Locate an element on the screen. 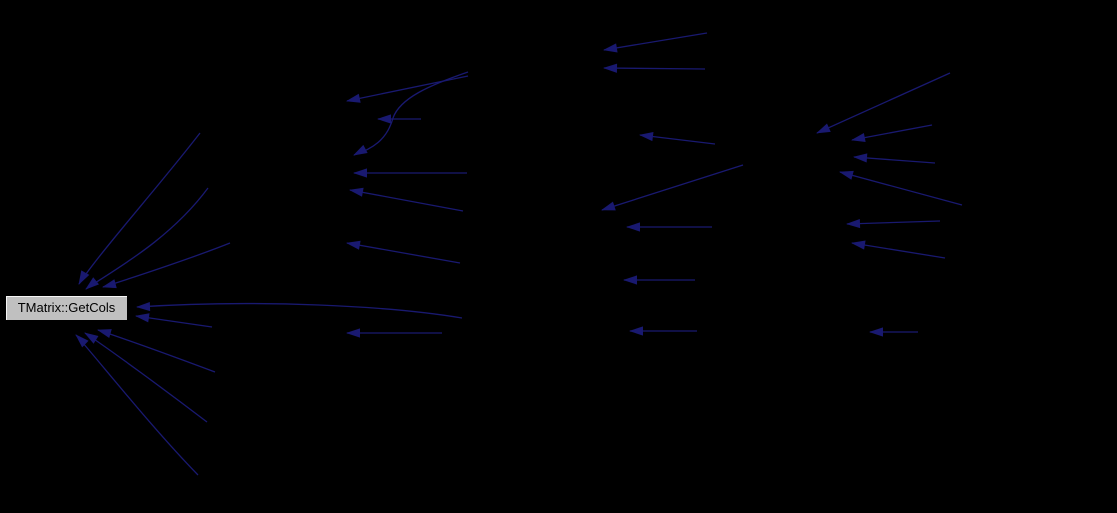 Image resolution: width=1117 pixels, height=513 pixels. node-tmatrix-getcols: TMatrix::GetCols is located at coordinates (66, 308).